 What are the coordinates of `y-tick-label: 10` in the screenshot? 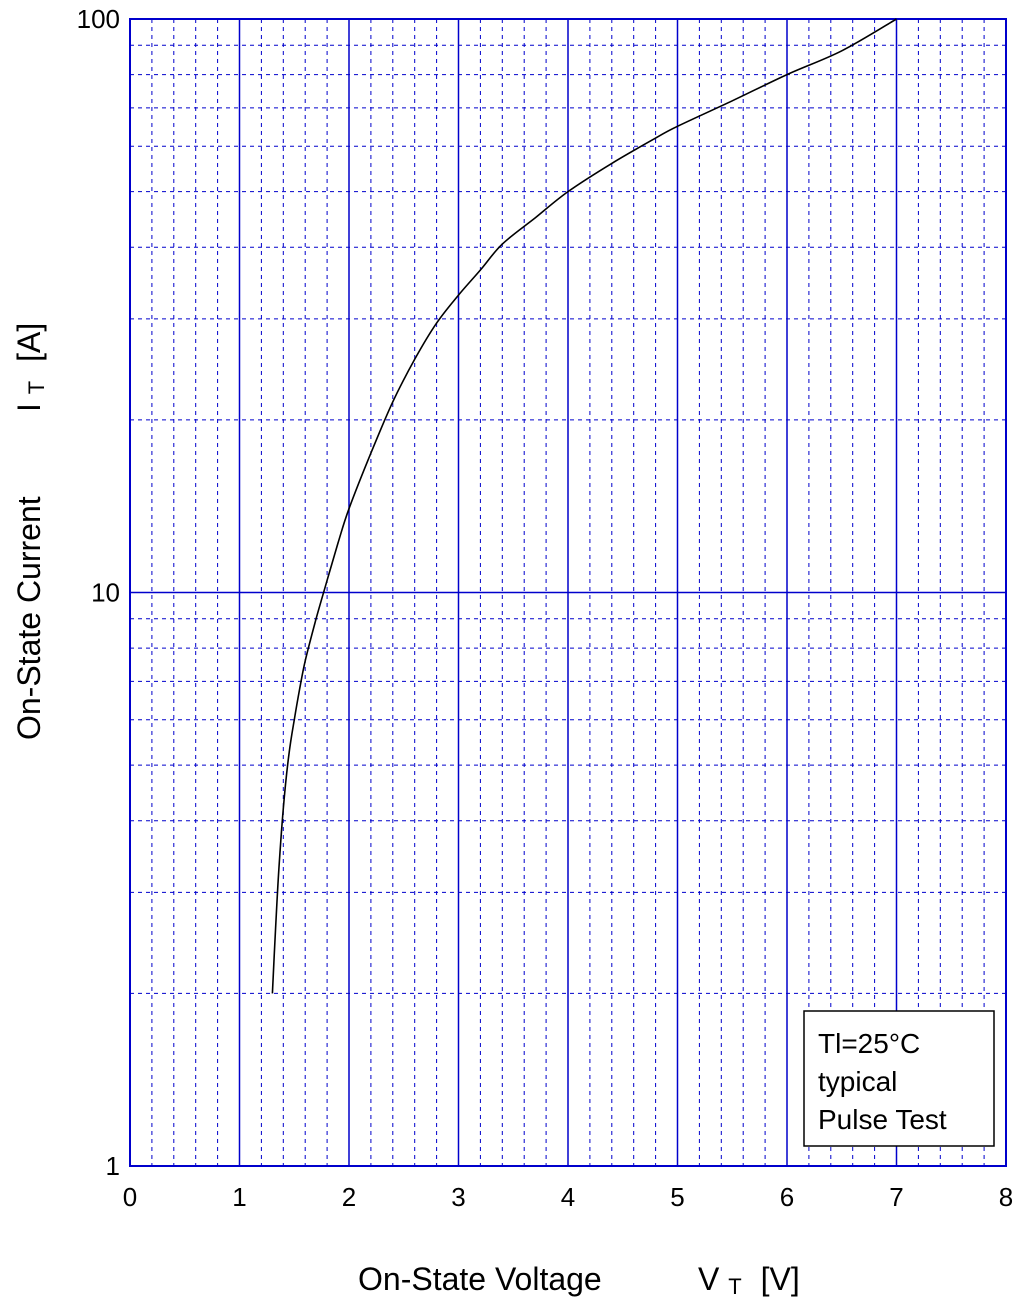 It's located at (105, 593).